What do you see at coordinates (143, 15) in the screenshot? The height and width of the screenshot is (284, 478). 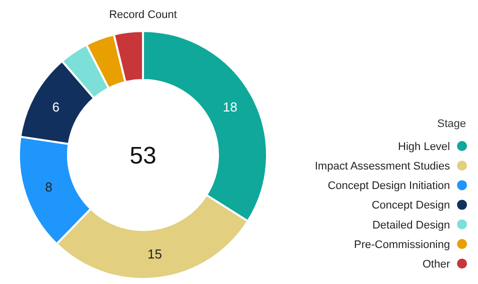 I see `chart-title: Record Count` at bounding box center [143, 15].